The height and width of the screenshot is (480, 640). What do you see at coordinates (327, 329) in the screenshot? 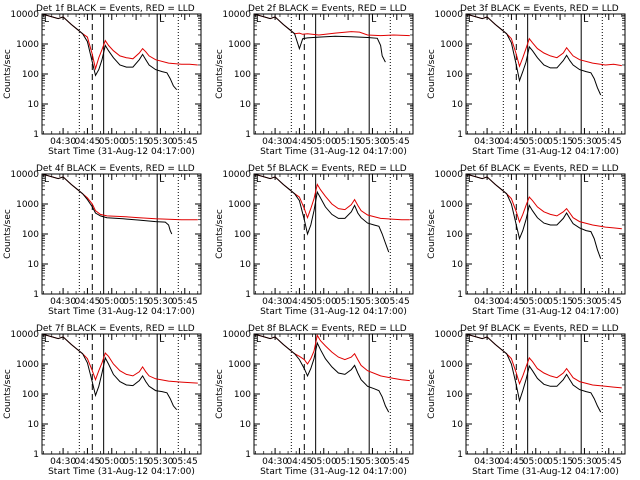
I see `panel-title: Det 8f BLACK = Events, RED = LLD` at bounding box center [327, 329].